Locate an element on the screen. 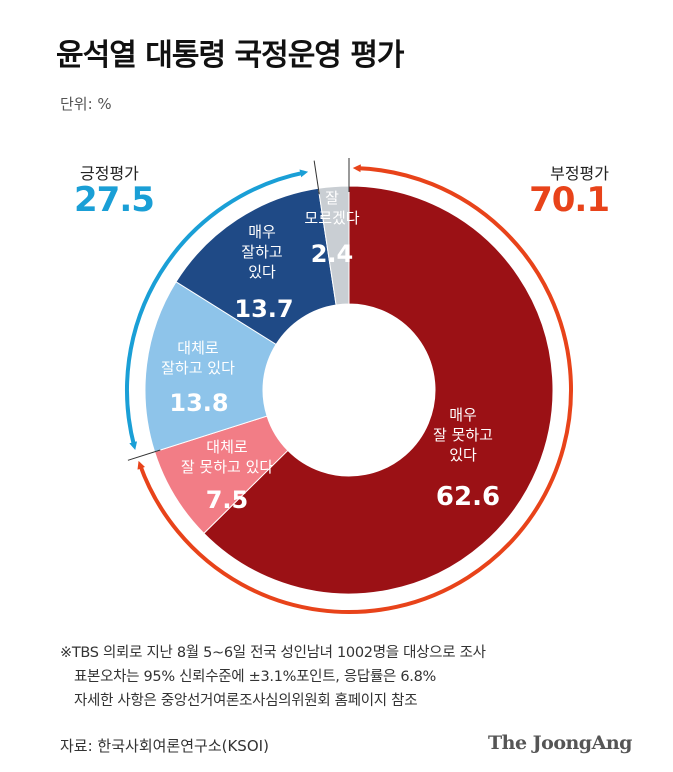  slice-label-very-good: 매우 is located at coordinates (262, 232).